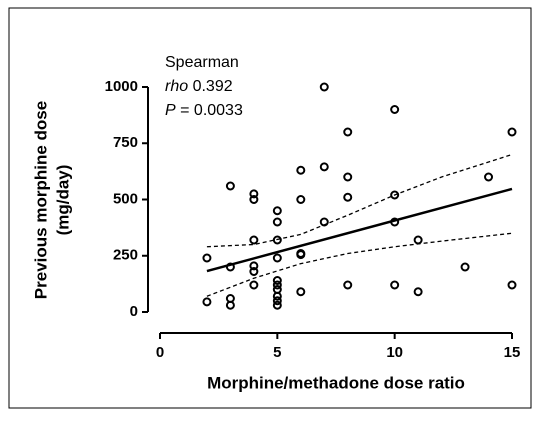  What do you see at coordinates (202, 62) in the screenshot?
I see `annotation-title: Spearman` at bounding box center [202, 62].